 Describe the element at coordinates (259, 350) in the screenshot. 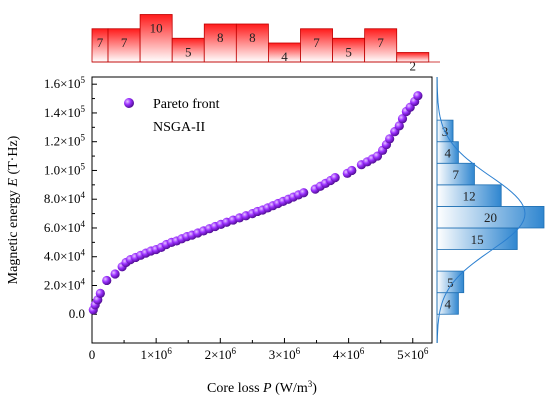

I see `x-axis: 0 1×10⁶ 2×10⁶ 3×10⁶ 4×10⁶ 5×10⁶` at that location.